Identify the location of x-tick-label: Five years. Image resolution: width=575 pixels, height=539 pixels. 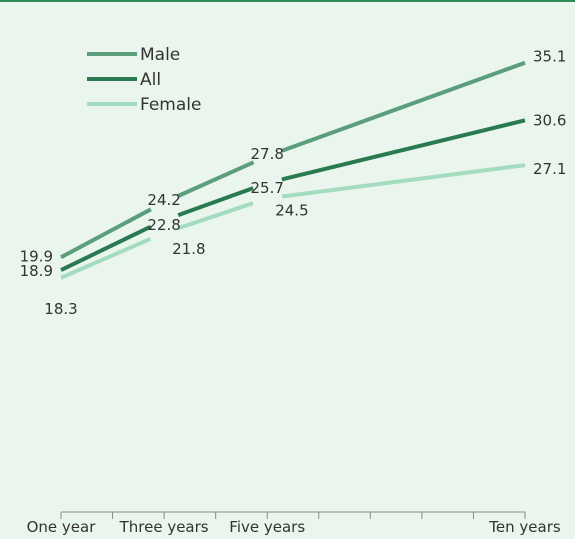
(267, 527).